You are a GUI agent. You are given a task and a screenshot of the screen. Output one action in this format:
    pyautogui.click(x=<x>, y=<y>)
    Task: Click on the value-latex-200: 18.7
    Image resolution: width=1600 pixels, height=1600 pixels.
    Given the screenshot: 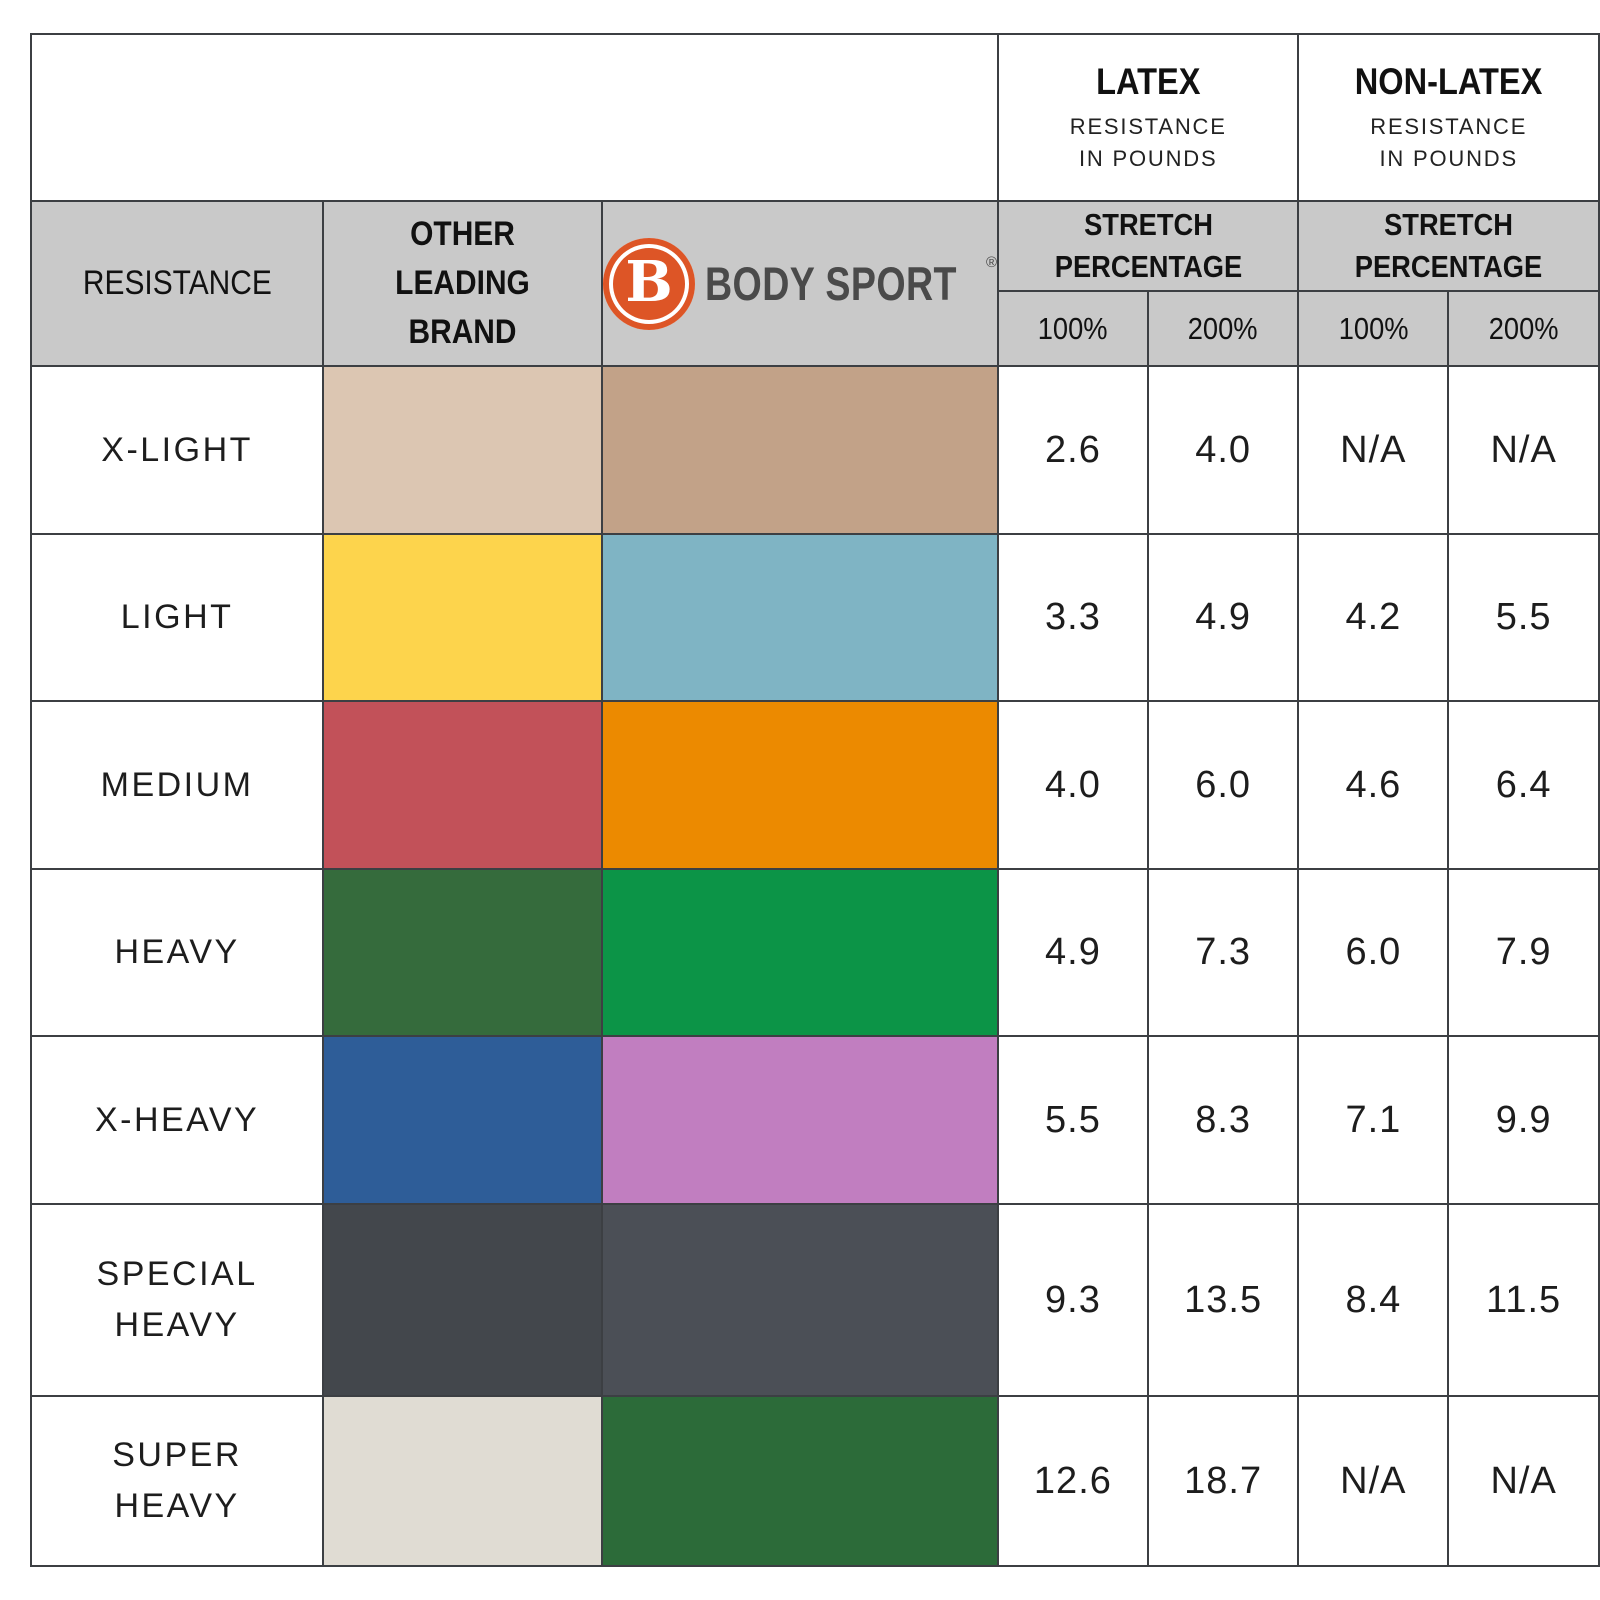 What is the action you would take?
    pyautogui.click(x=1223, y=1481)
    